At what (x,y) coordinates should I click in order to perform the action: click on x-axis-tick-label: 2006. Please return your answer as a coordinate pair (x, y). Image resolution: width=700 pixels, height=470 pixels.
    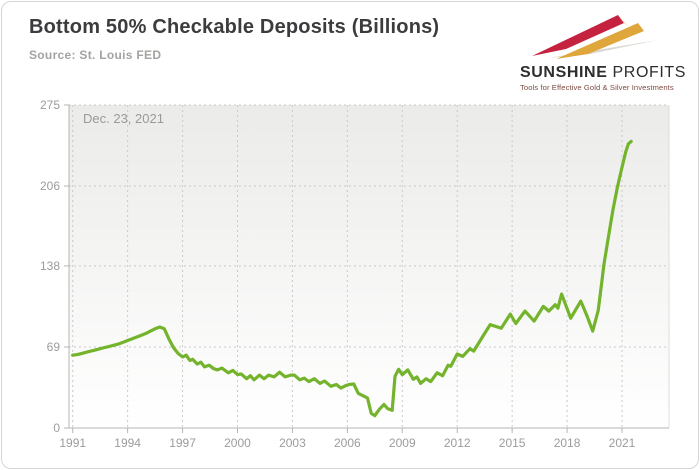
    Looking at the image, I should click on (347, 443).